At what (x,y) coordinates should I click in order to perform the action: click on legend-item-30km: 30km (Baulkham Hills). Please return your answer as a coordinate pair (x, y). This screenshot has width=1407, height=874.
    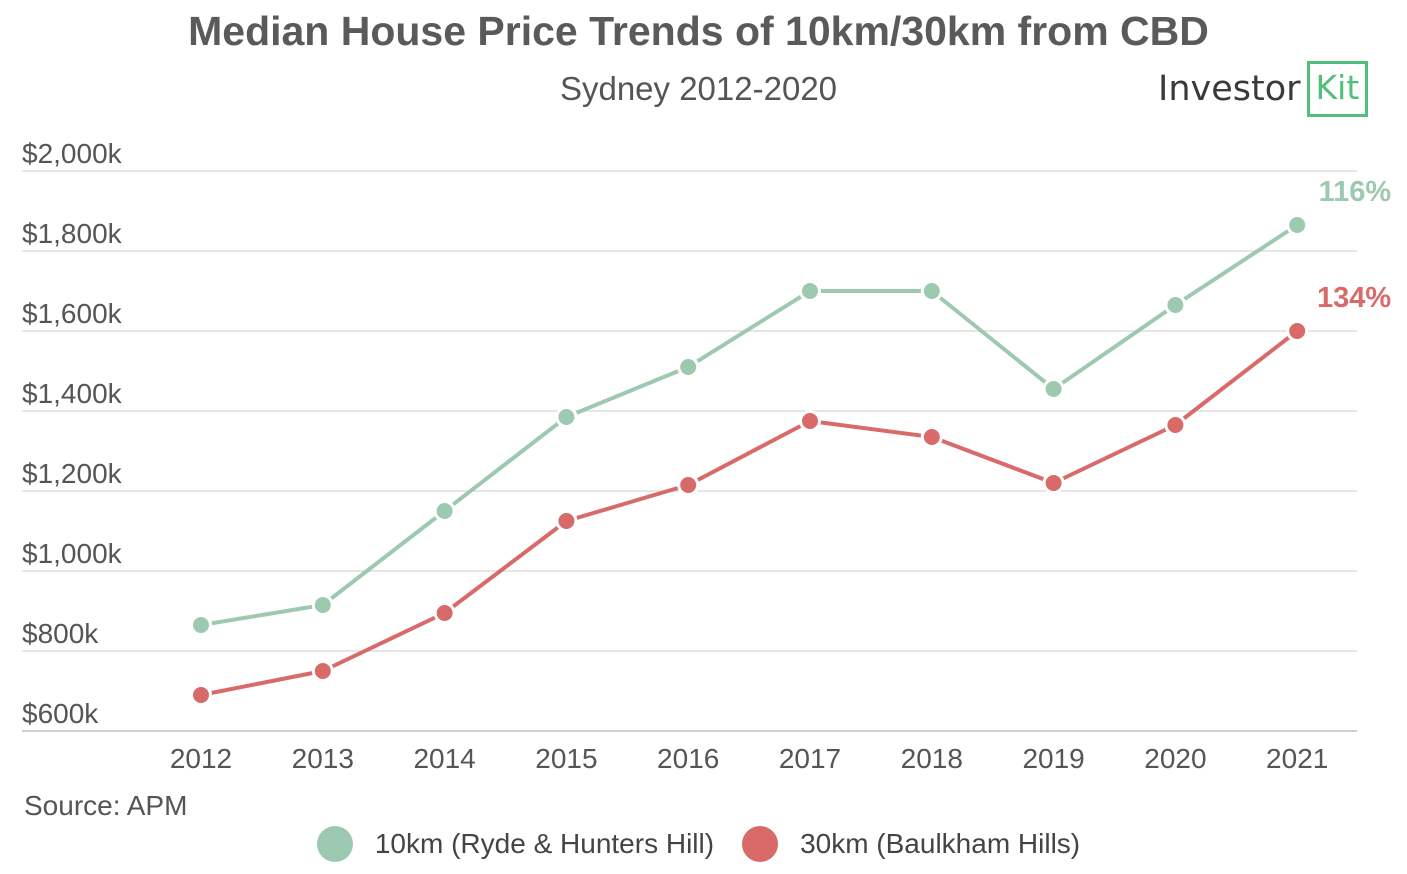
    Looking at the image, I should click on (911, 844).